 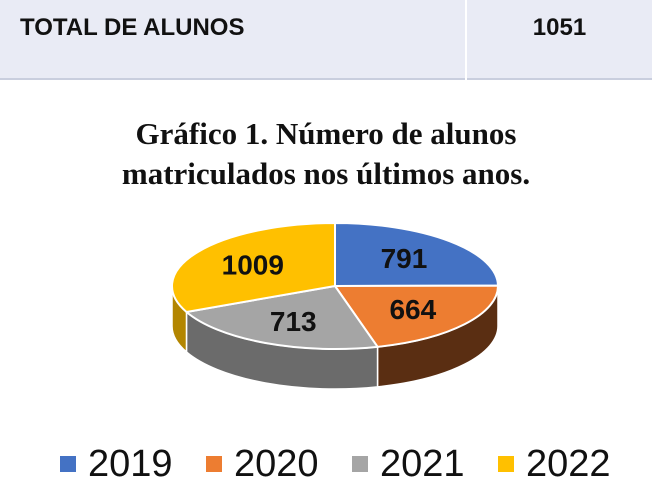 What do you see at coordinates (326, 465) in the screenshot?
I see `chart-legend: 2019 2020 2021 2022` at bounding box center [326, 465].